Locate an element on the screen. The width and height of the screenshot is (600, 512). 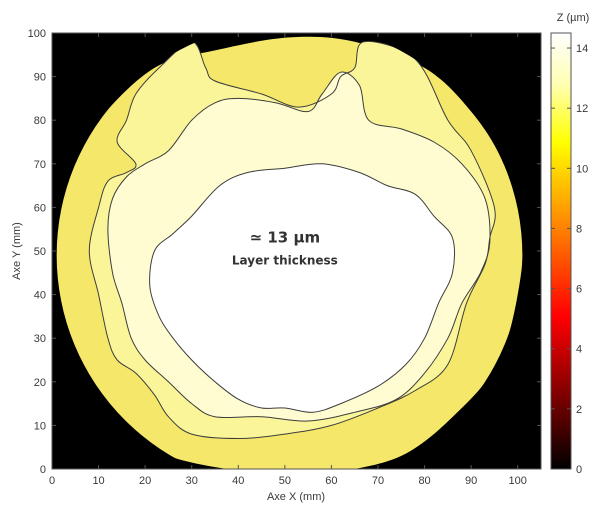
colorbar-ticks: 0 2 4 6 8 10 12 14 is located at coordinates (569, 259).